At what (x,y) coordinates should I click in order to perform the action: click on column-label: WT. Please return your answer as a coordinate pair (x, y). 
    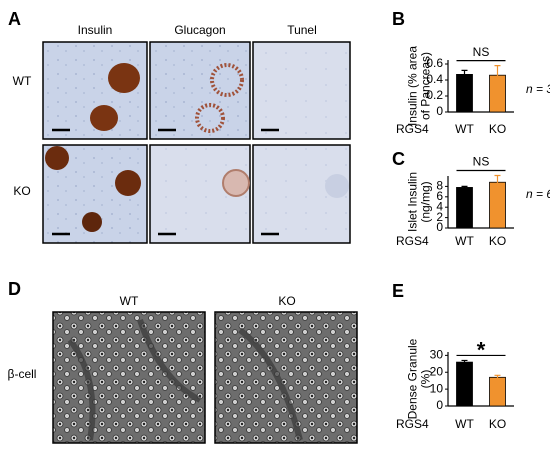
    Looking at the image, I should click on (129, 301).